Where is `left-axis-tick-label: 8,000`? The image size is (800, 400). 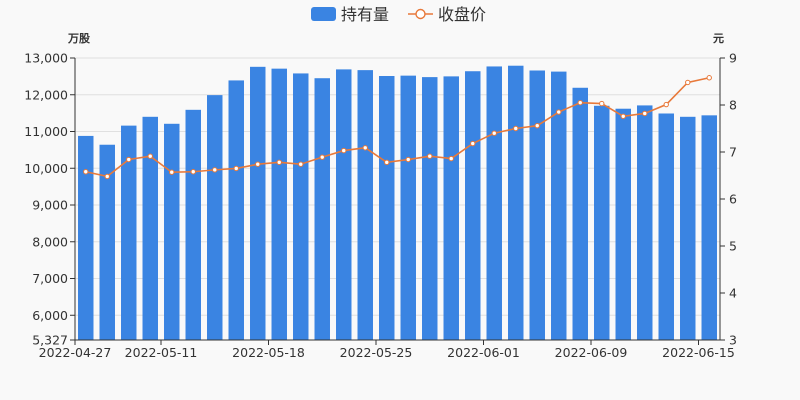
left-axis-tick-label: 8,000 is located at coordinates (50, 241).